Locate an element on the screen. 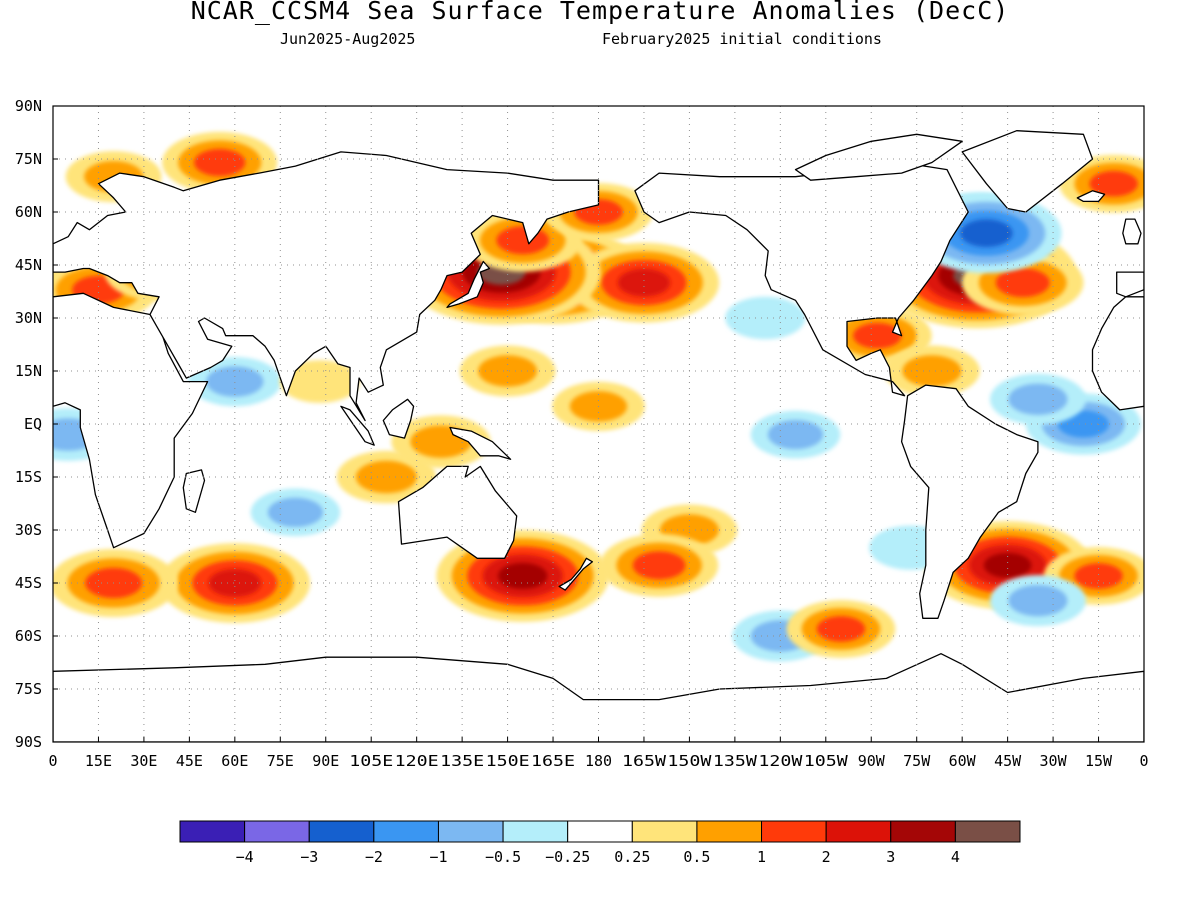  initial-conditions: February2025 initial conditions is located at coordinates (742, 39).